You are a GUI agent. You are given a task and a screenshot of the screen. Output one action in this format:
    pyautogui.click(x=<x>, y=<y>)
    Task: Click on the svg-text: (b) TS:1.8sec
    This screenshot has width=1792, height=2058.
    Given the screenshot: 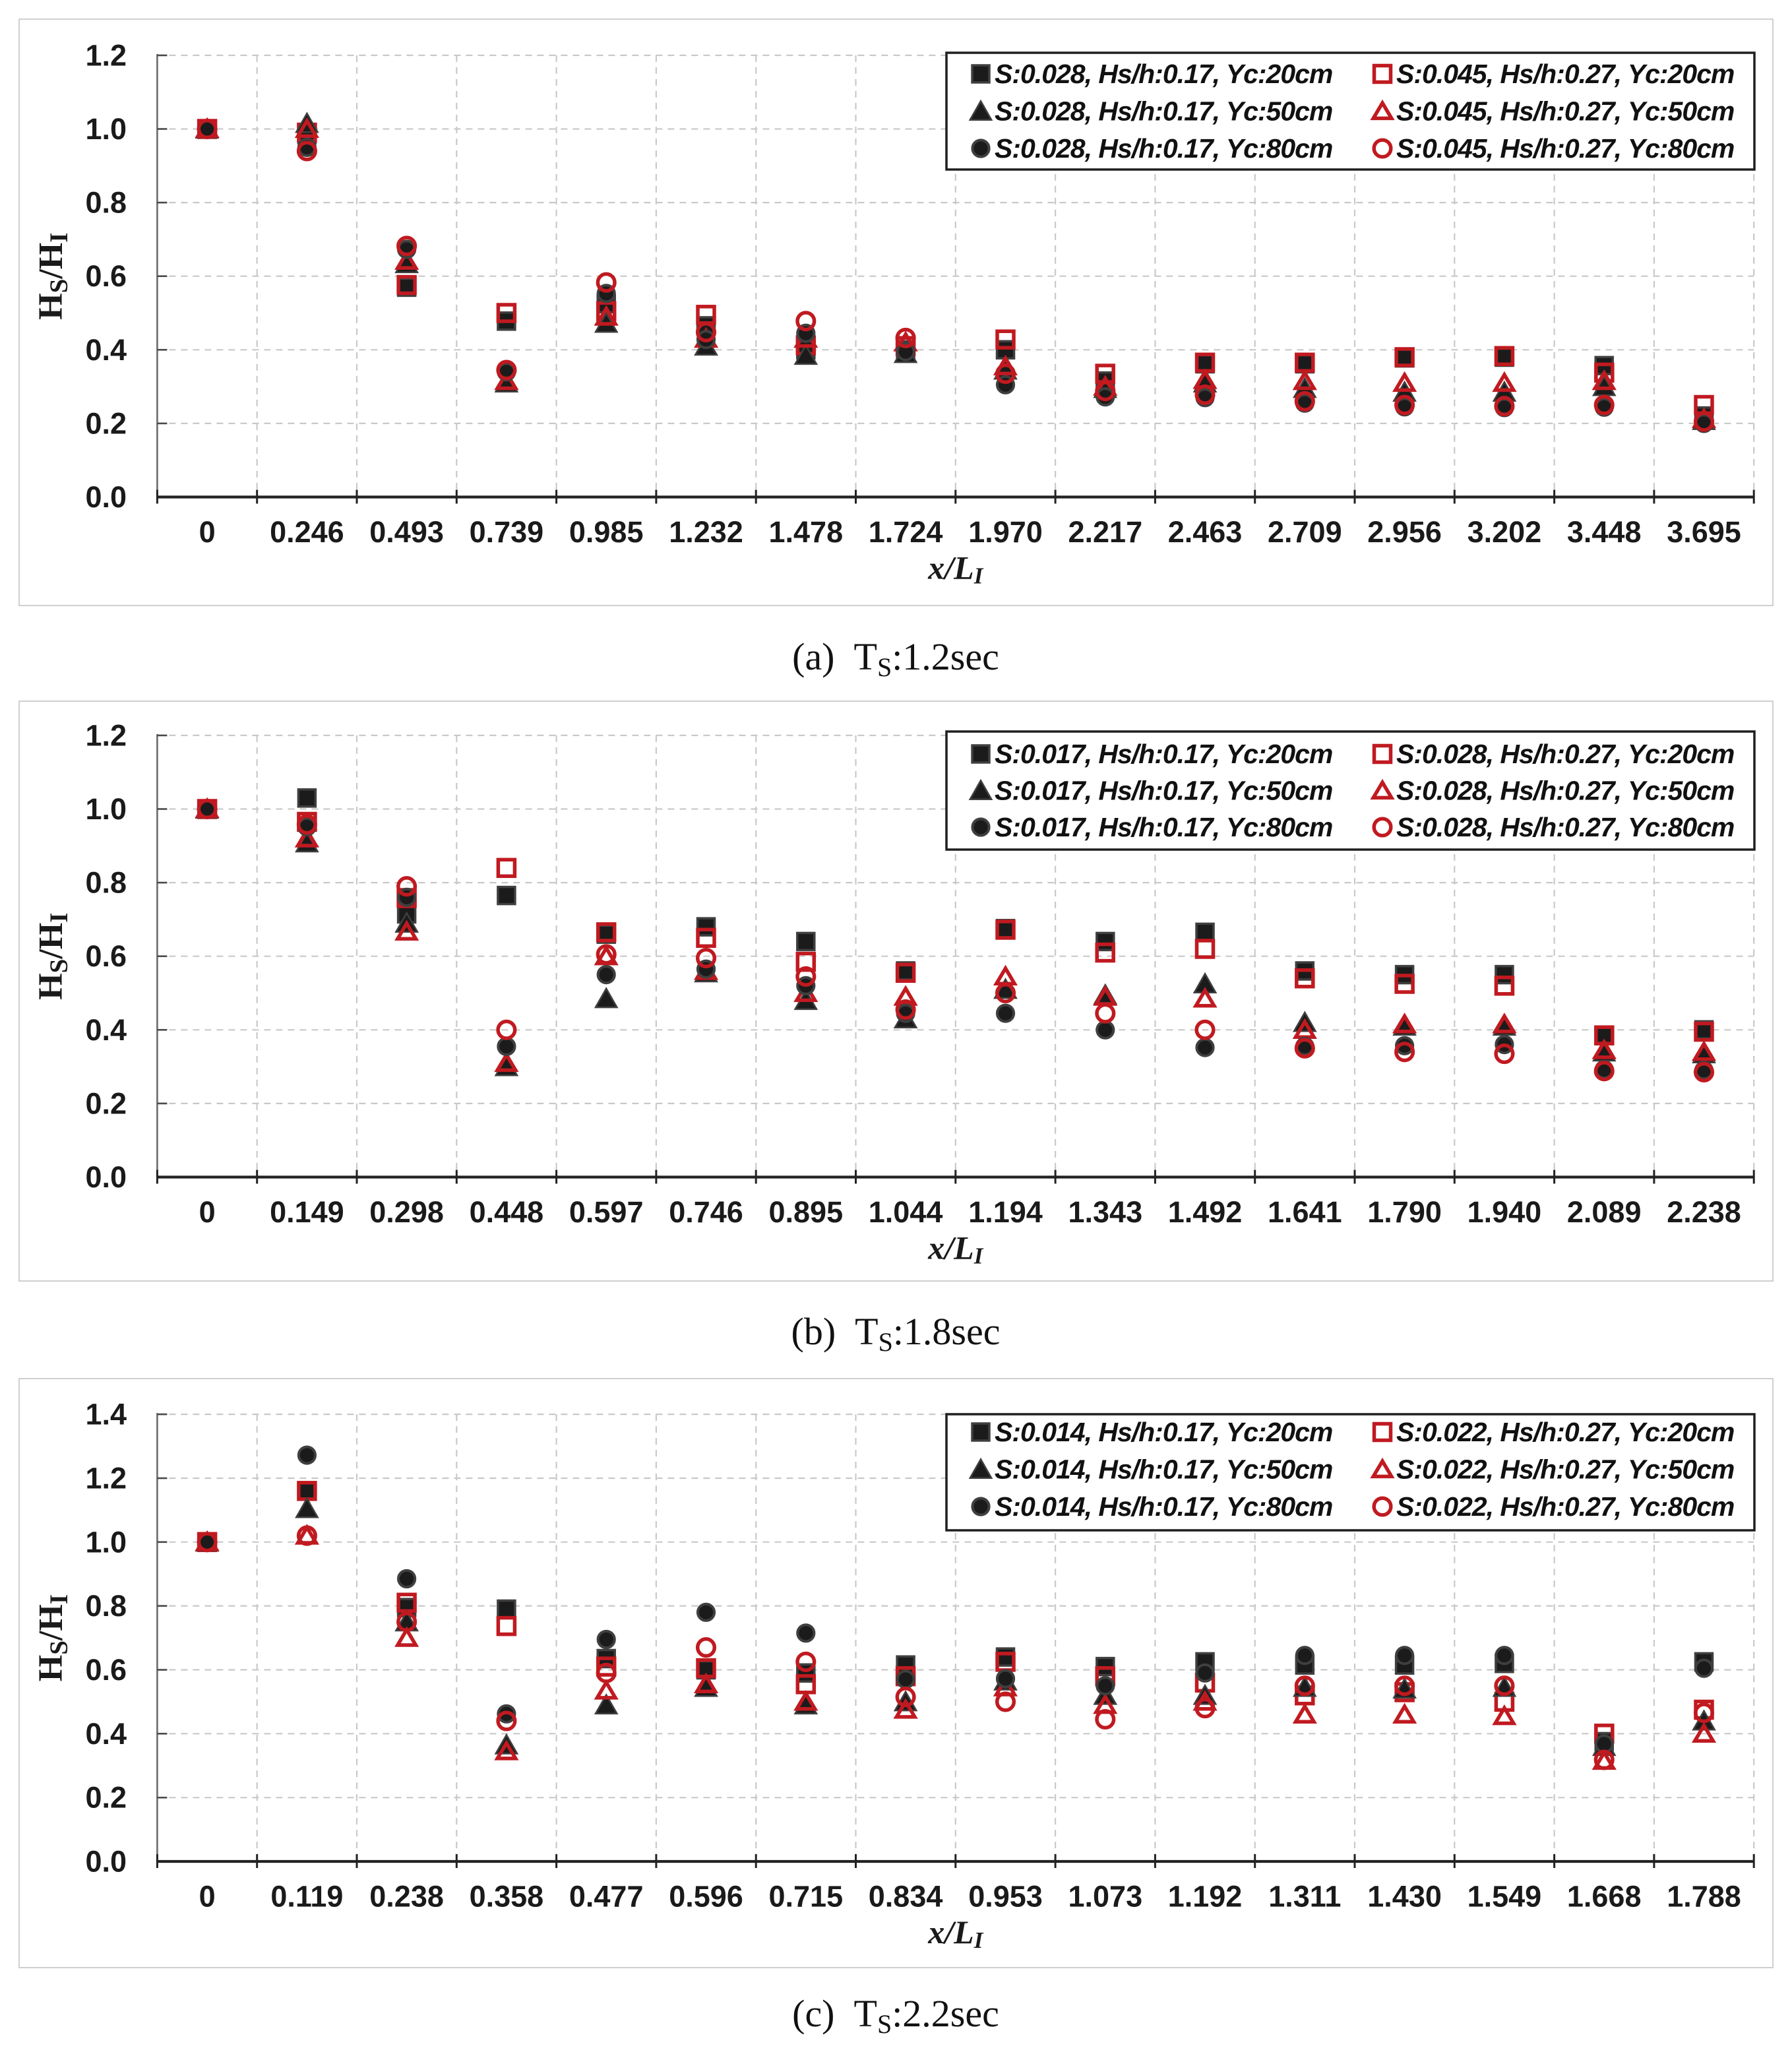 What is the action you would take?
    pyautogui.click(x=896, y=1333)
    